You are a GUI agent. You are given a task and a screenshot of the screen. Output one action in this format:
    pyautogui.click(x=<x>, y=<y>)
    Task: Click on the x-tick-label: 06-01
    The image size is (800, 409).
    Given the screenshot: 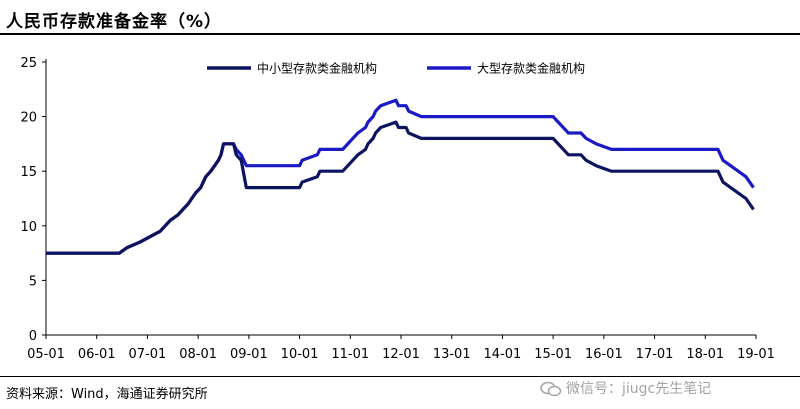 What is the action you would take?
    pyautogui.click(x=97, y=354)
    